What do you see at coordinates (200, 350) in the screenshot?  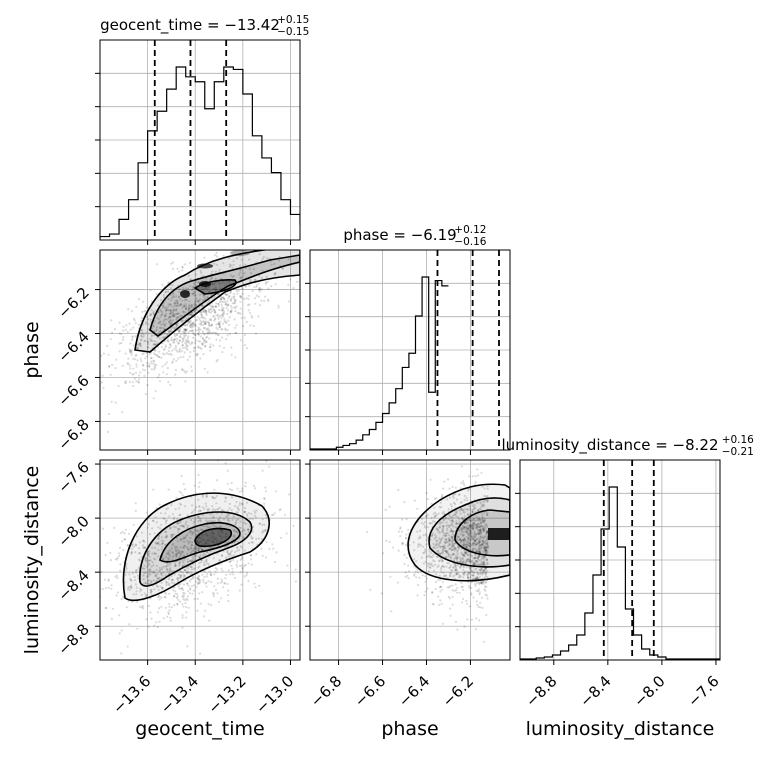 I see `panel-phase-geocent_time-frame` at bounding box center [200, 350].